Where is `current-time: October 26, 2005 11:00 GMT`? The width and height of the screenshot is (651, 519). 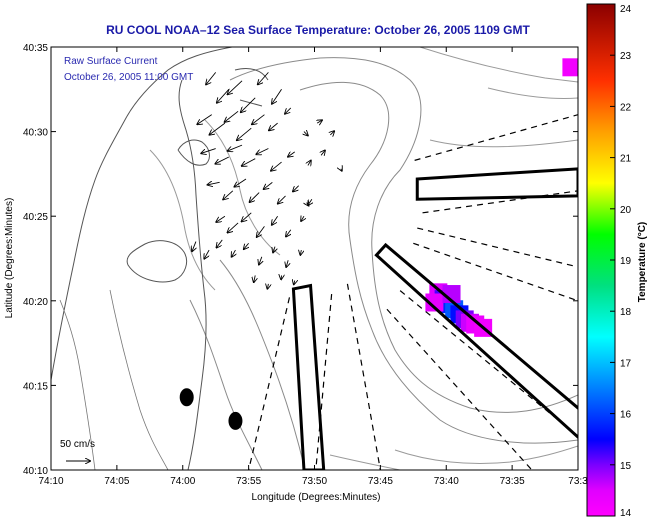
current-time: October 26, 2005 11:00 GMT is located at coordinates (128, 77).